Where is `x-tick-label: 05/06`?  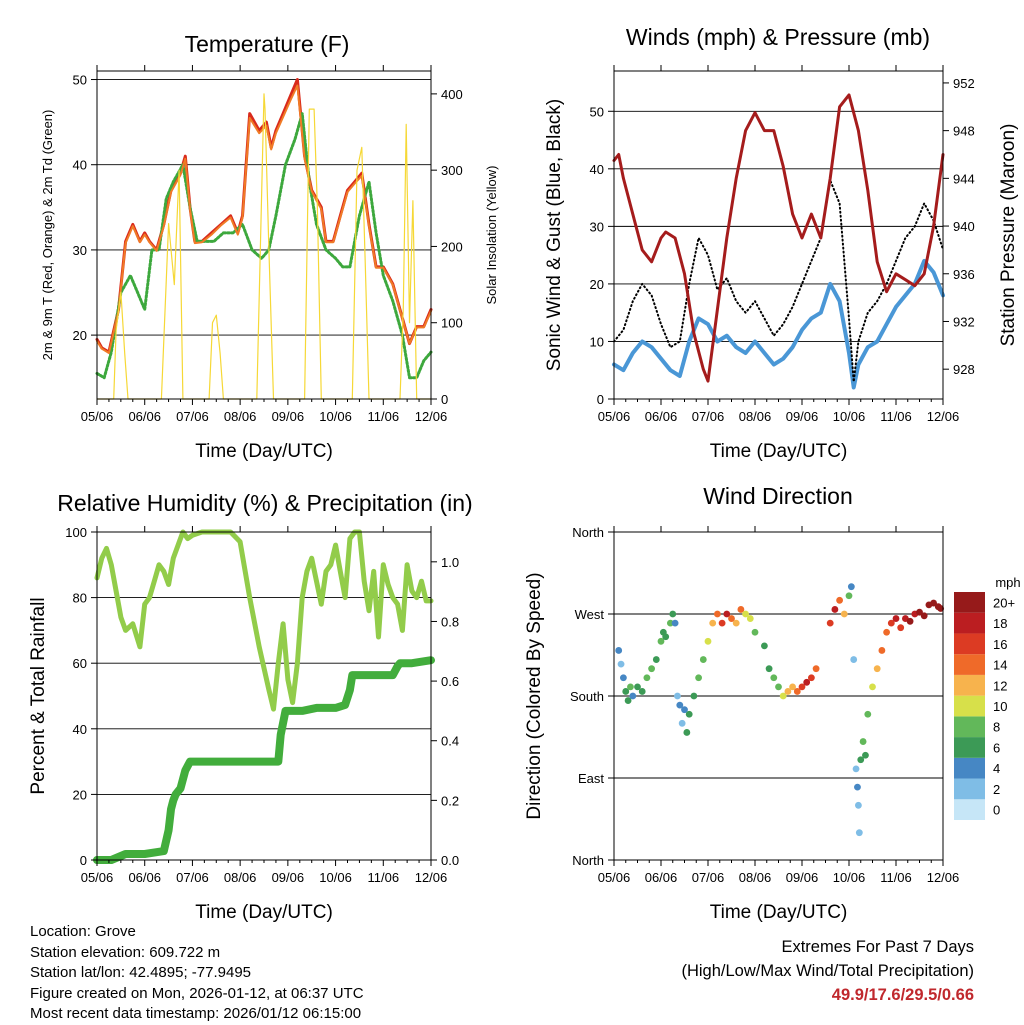 x-tick-label: 05/06 is located at coordinates (614, 877).